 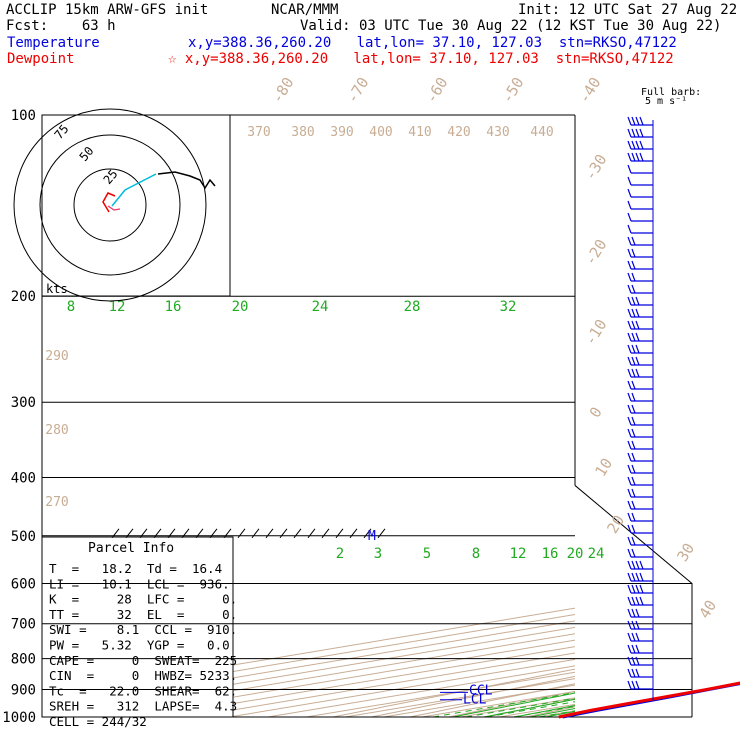 What do you see at coordinates (19, 718) in the screenshot?
I see `pressure-label: 1000` at bounding box center [19, 718].